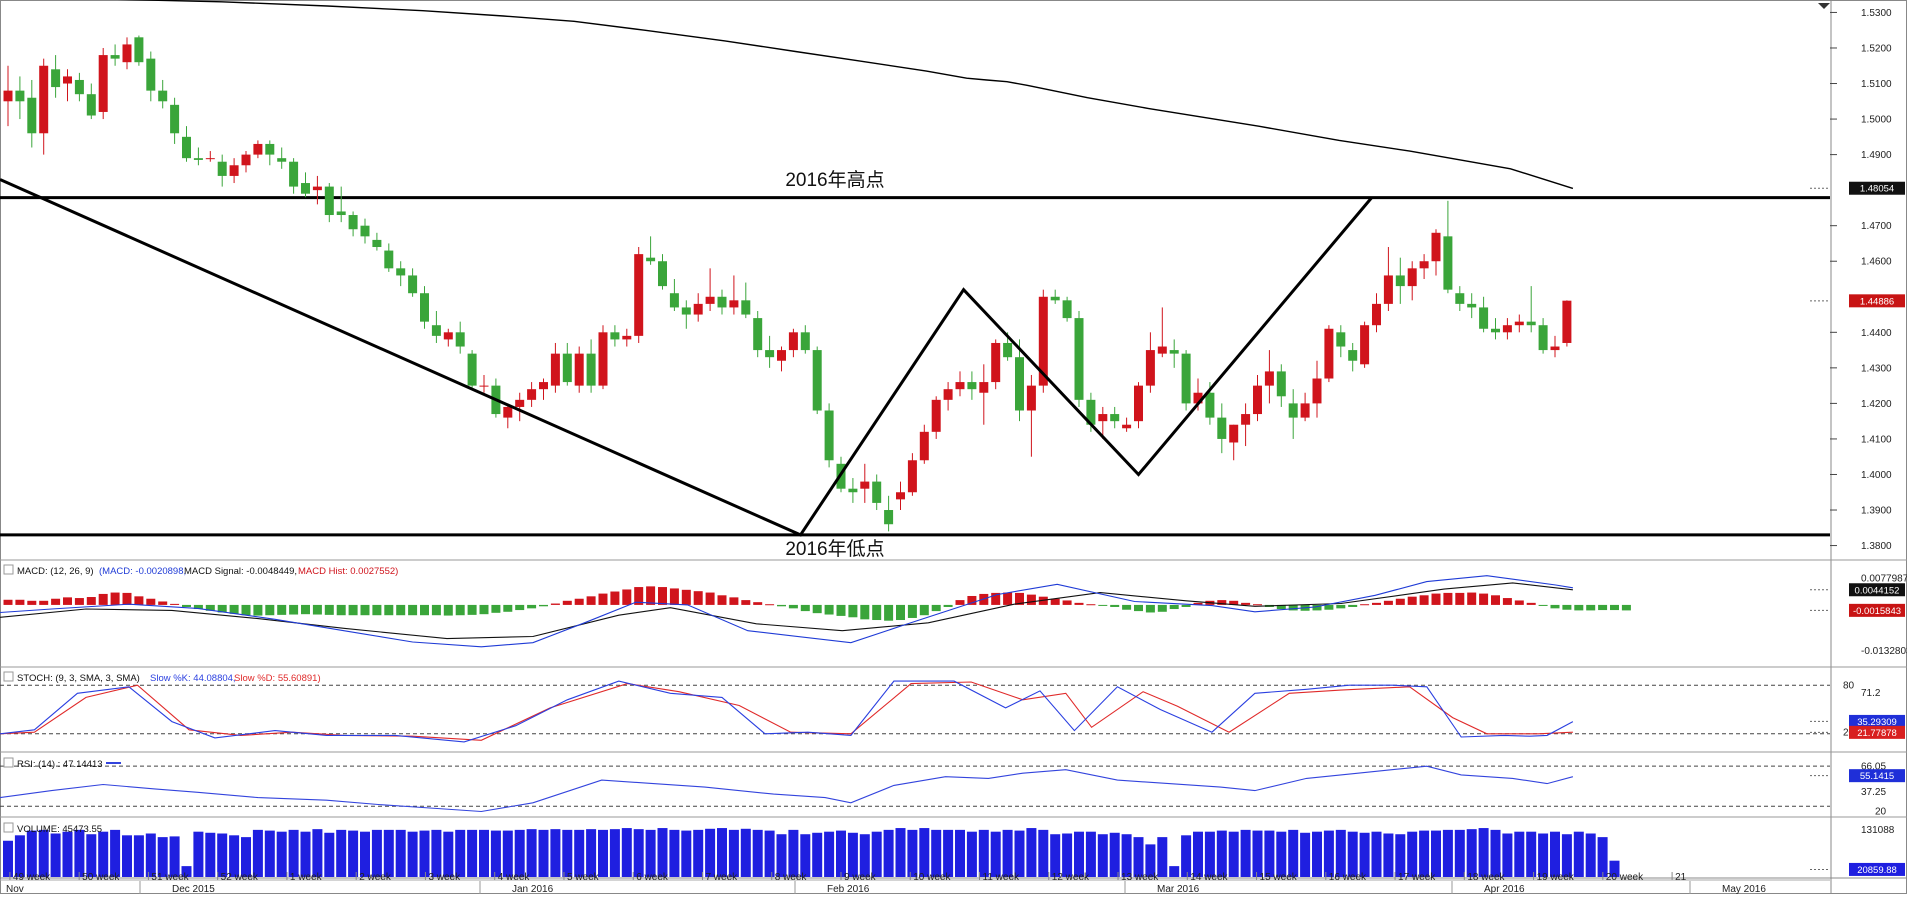 This screenshot has width=1907, height=899. What do you see at coordinates (1279, 877) in the screenshot?
I see `week-label: 15 week` at bounding box center [1279, 877].